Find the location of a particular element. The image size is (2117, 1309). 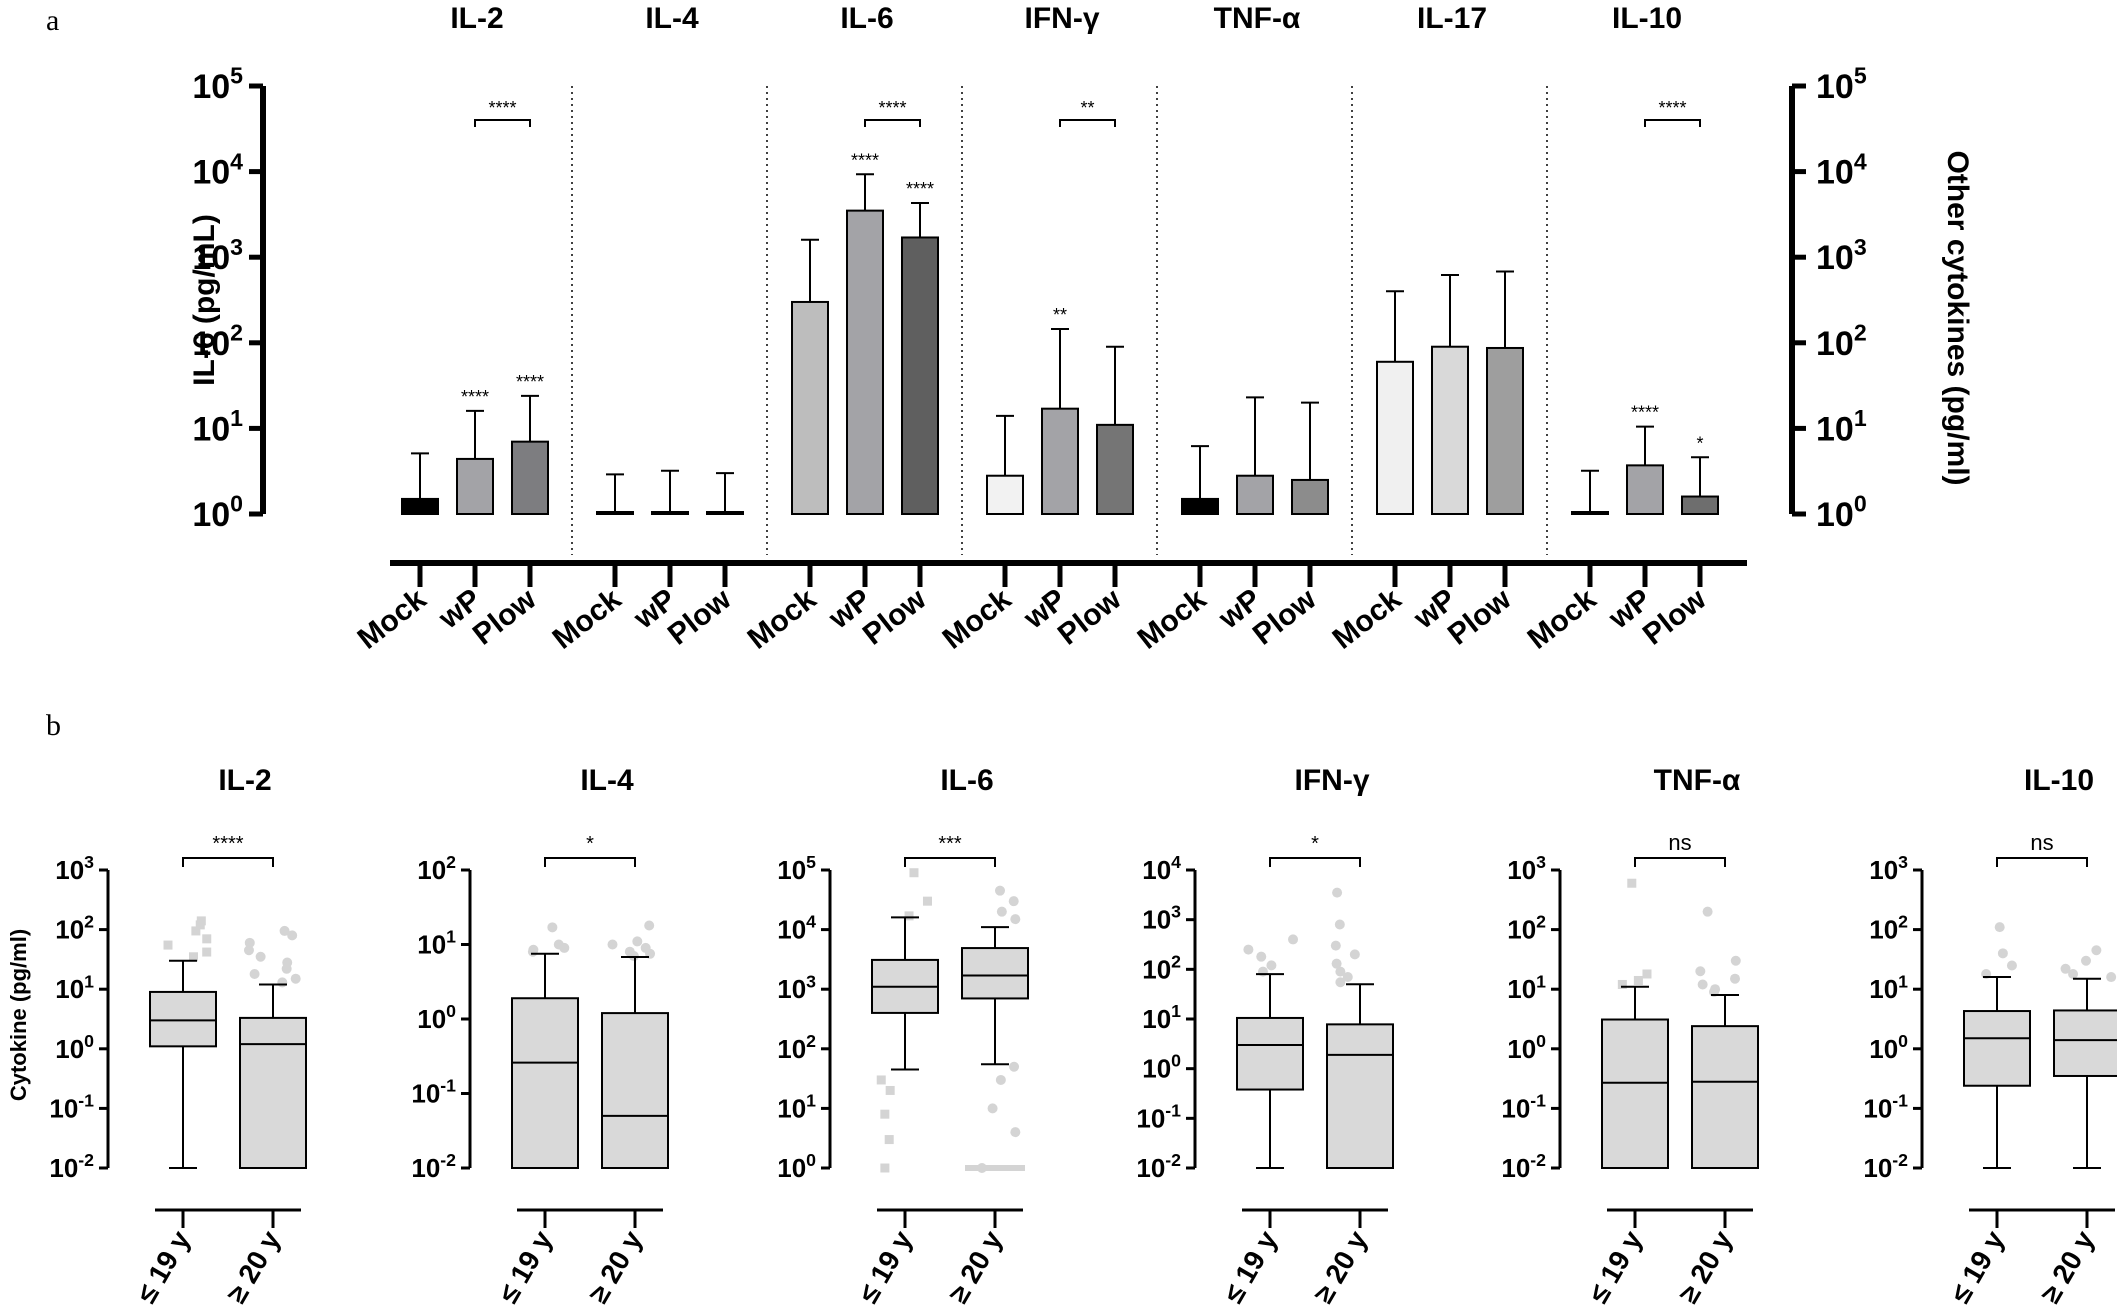

box-title-4: TNF-α is located at coordinates (1697, 780).